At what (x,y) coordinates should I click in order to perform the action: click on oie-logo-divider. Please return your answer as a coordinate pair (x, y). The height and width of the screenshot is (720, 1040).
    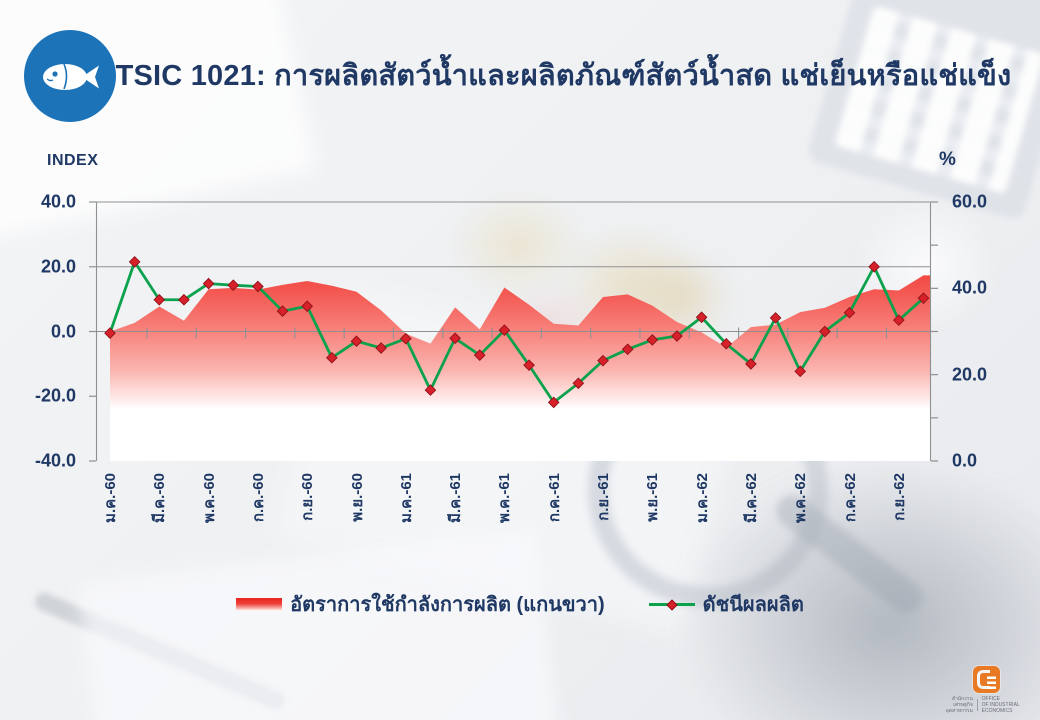
    Looking at the image, I should click on (977, 705).